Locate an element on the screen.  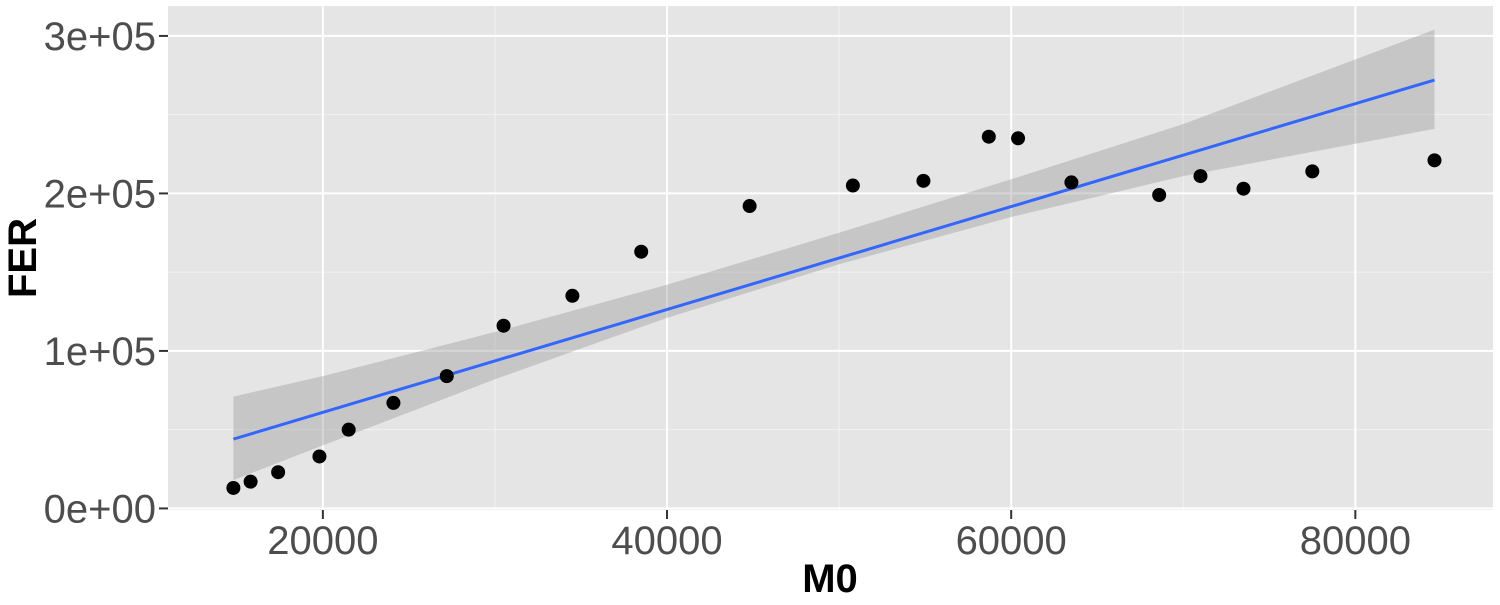
y-tick-label: 2e+05 is located at coordinates (100, 194).